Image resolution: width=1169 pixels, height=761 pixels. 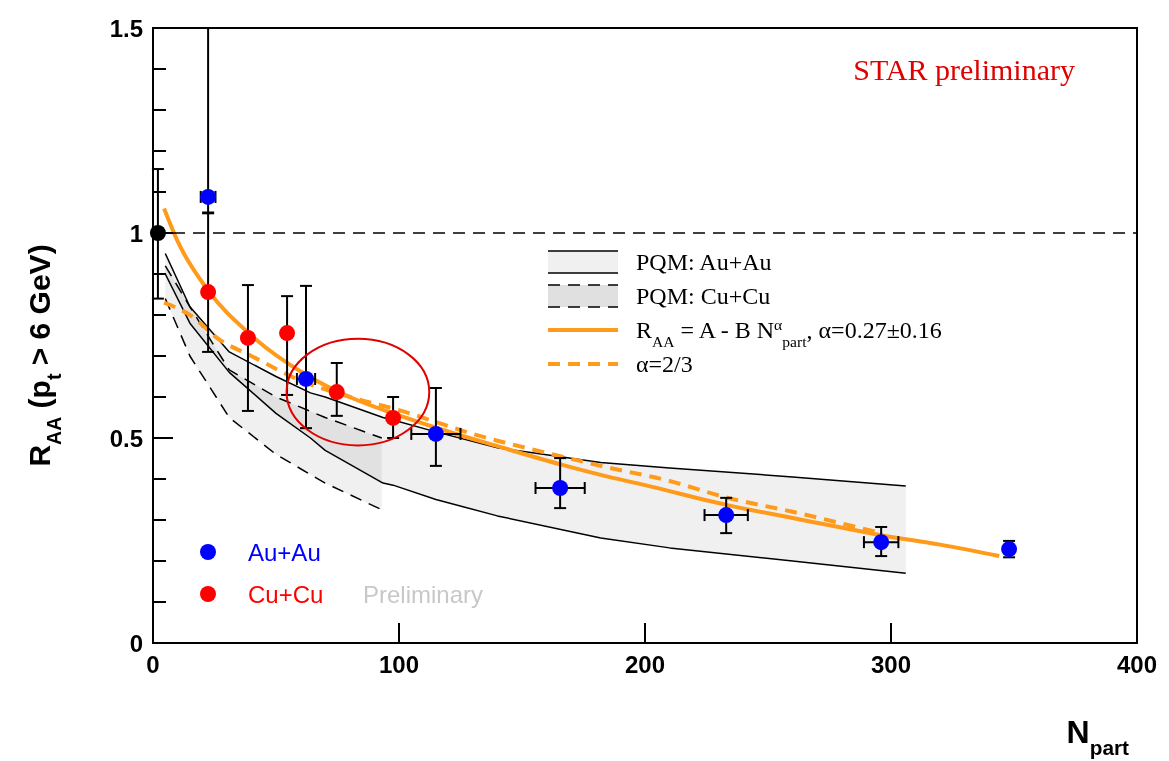 What do you see at coordinates (286, 594) in the screenshot?
I see `legend-label: Cu+Cu` at bounding box center [286, 594].